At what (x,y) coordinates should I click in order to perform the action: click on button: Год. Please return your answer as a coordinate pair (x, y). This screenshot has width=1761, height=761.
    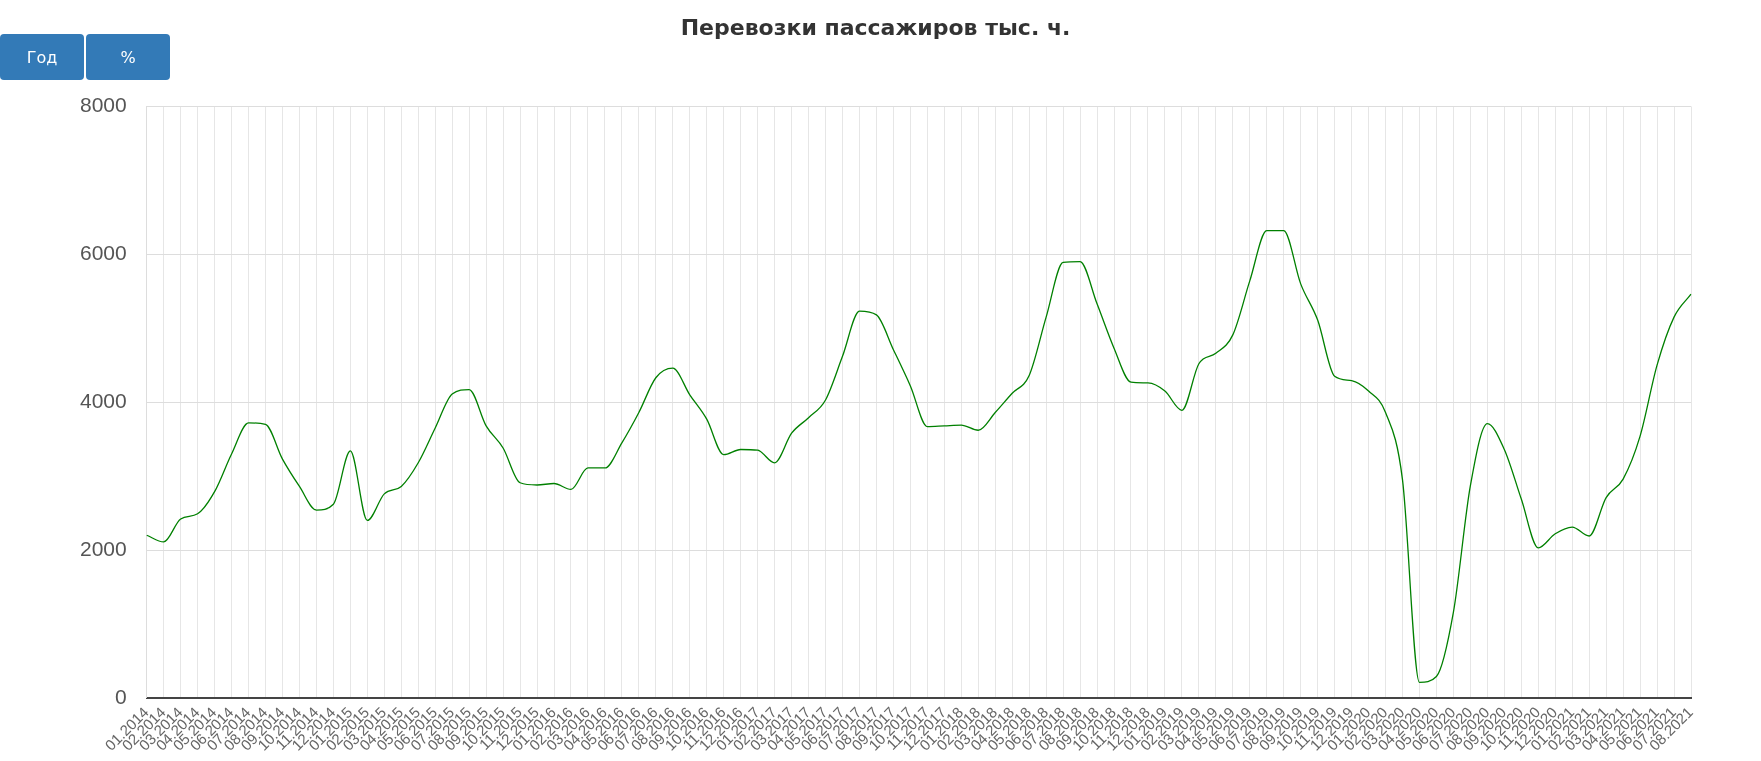
    Looking at the image, I should click on (42, 57).